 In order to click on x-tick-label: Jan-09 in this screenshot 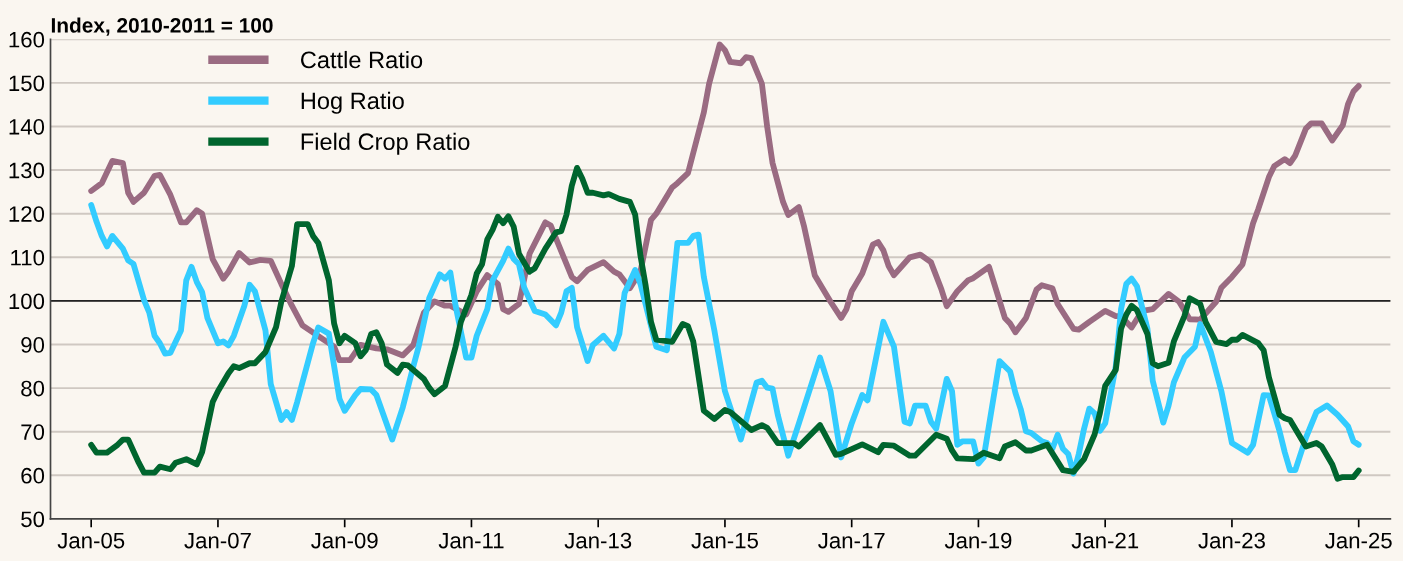, I will do `click(344, 540)`.